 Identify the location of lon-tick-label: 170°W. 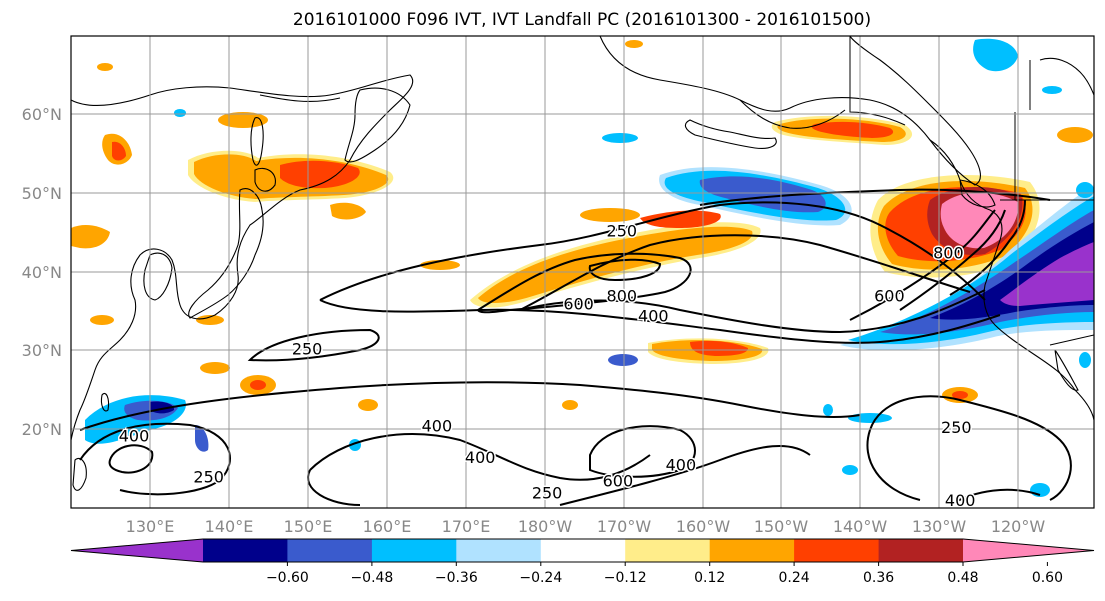
(624, 526).